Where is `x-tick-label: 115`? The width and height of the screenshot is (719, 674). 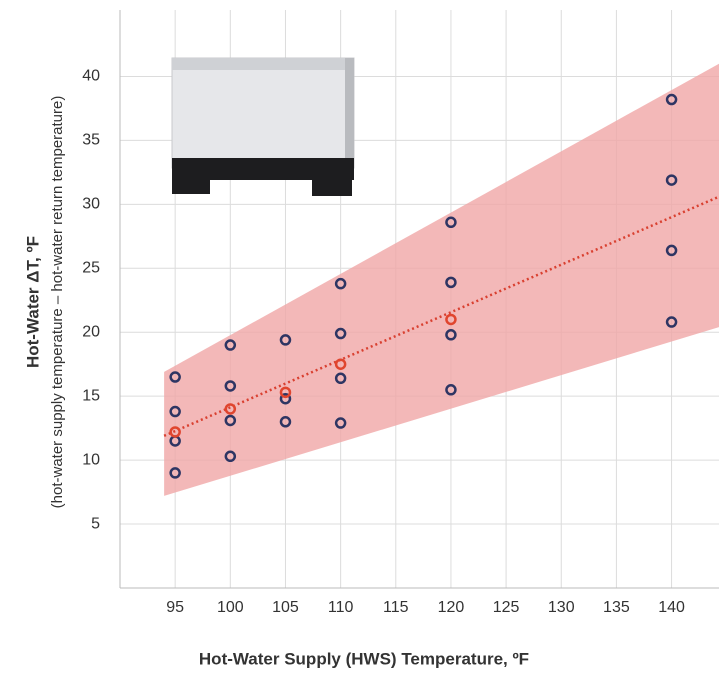 x-tick-label: 115 is located at coordinates (396, 607).